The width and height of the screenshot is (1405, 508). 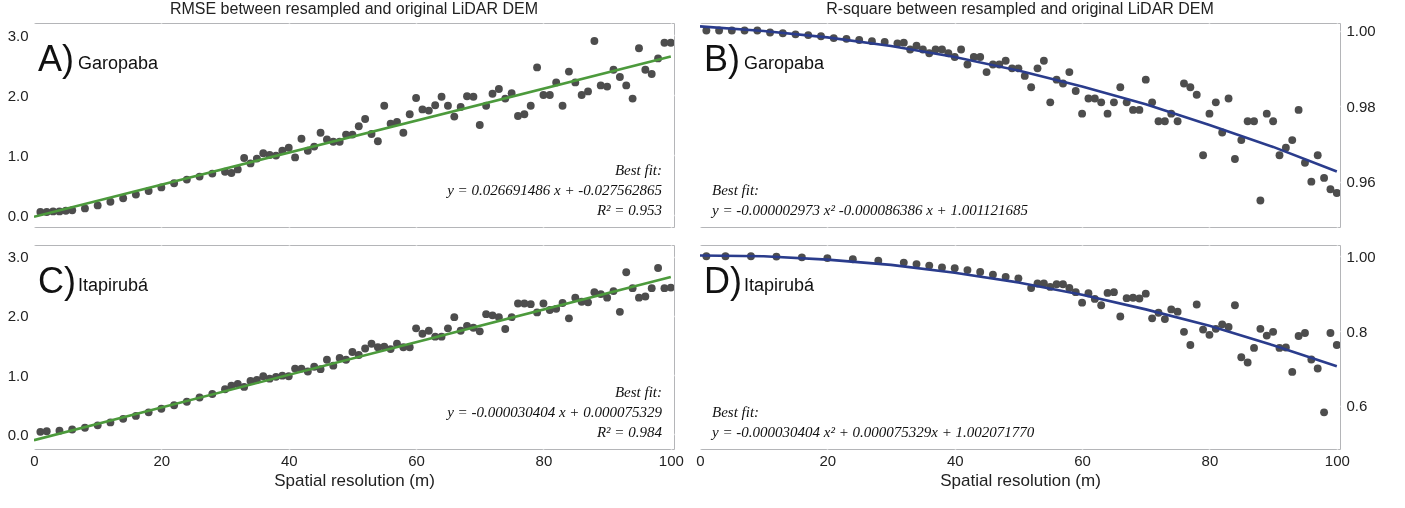 What do you see at coordinates (869, 210) in the screenshot?
I see `annotation: y = -0.000002973 x² -0.000086386 x + 1.001121685` at bounding box center [869, 210].